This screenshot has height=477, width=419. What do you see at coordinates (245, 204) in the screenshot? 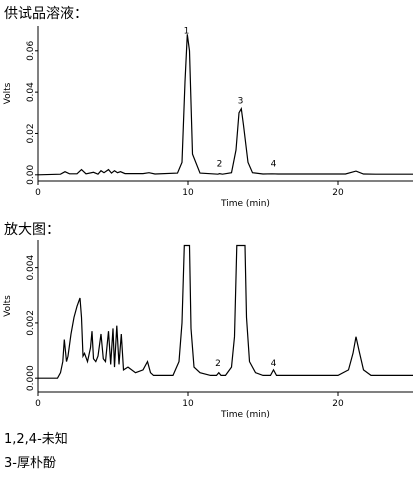
I see `top-x-axis-label: Time (min)` at bounding box center [245, 204].